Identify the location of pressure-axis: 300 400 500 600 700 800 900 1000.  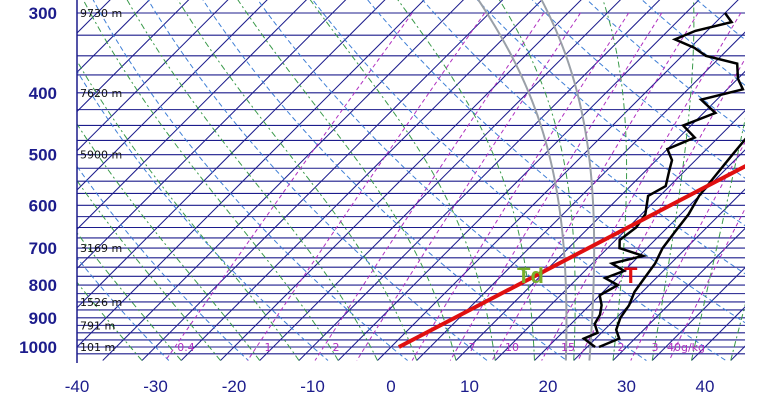
(38, 180).